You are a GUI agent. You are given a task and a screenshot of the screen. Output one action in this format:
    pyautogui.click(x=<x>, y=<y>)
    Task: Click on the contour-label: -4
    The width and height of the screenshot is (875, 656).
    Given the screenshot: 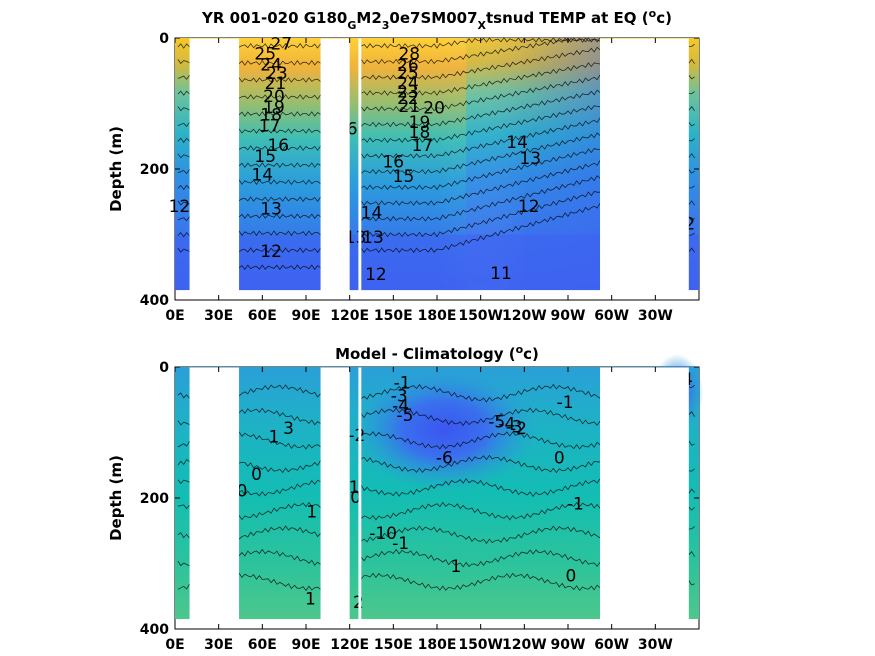 What is the action you would take?
    pyautogui.click(x=400, y=406)
    